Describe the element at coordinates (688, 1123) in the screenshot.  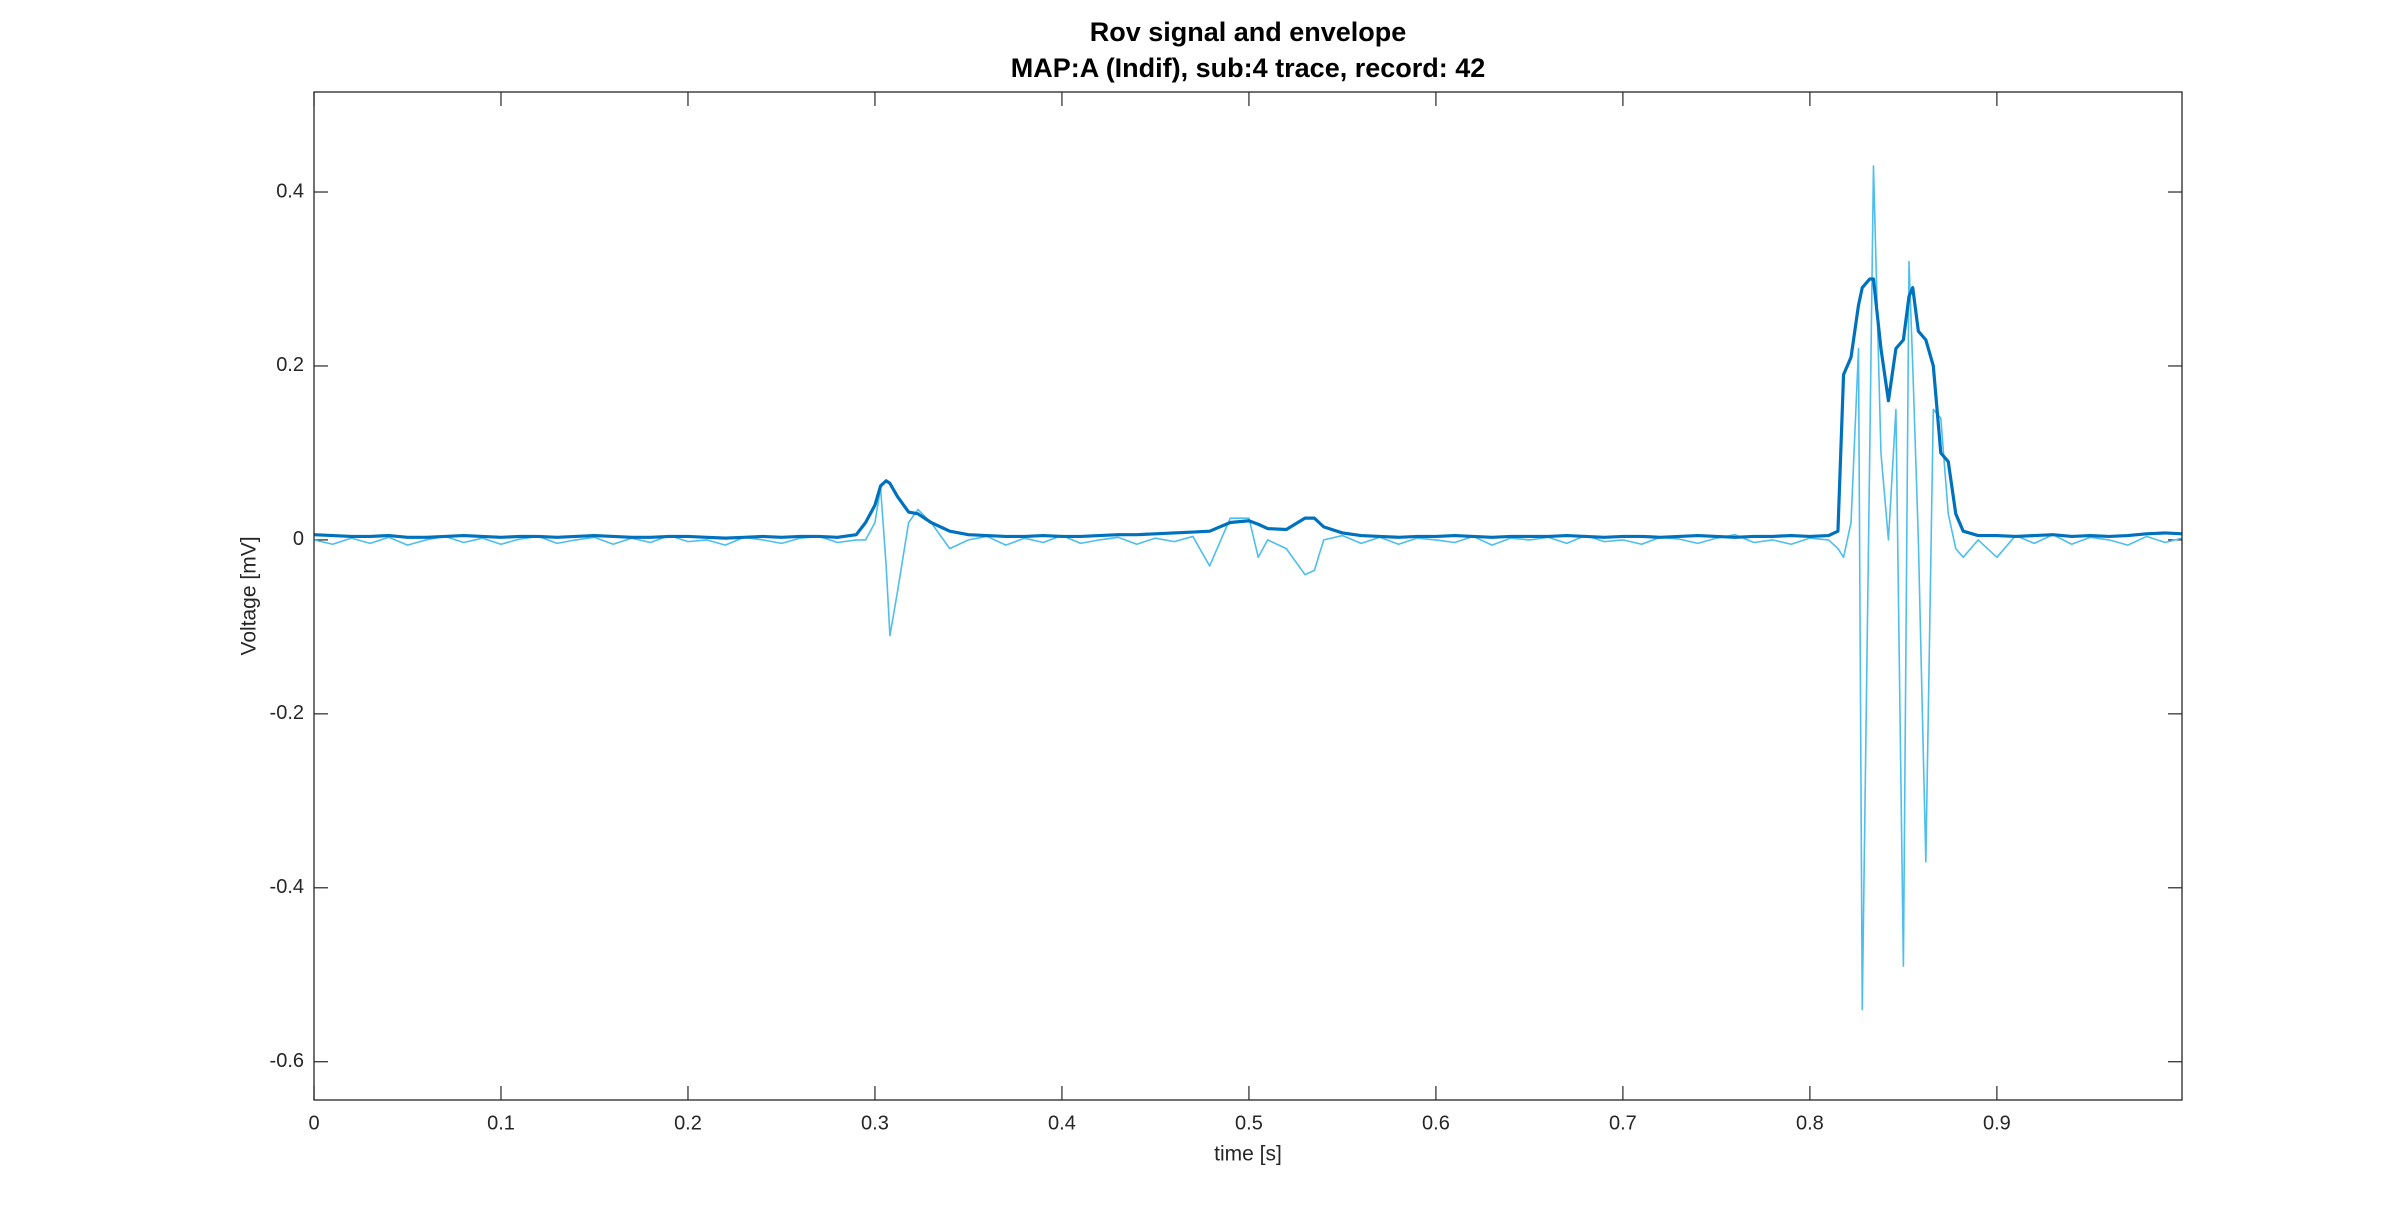
I see `x-tick-label: 0.2` at that location.